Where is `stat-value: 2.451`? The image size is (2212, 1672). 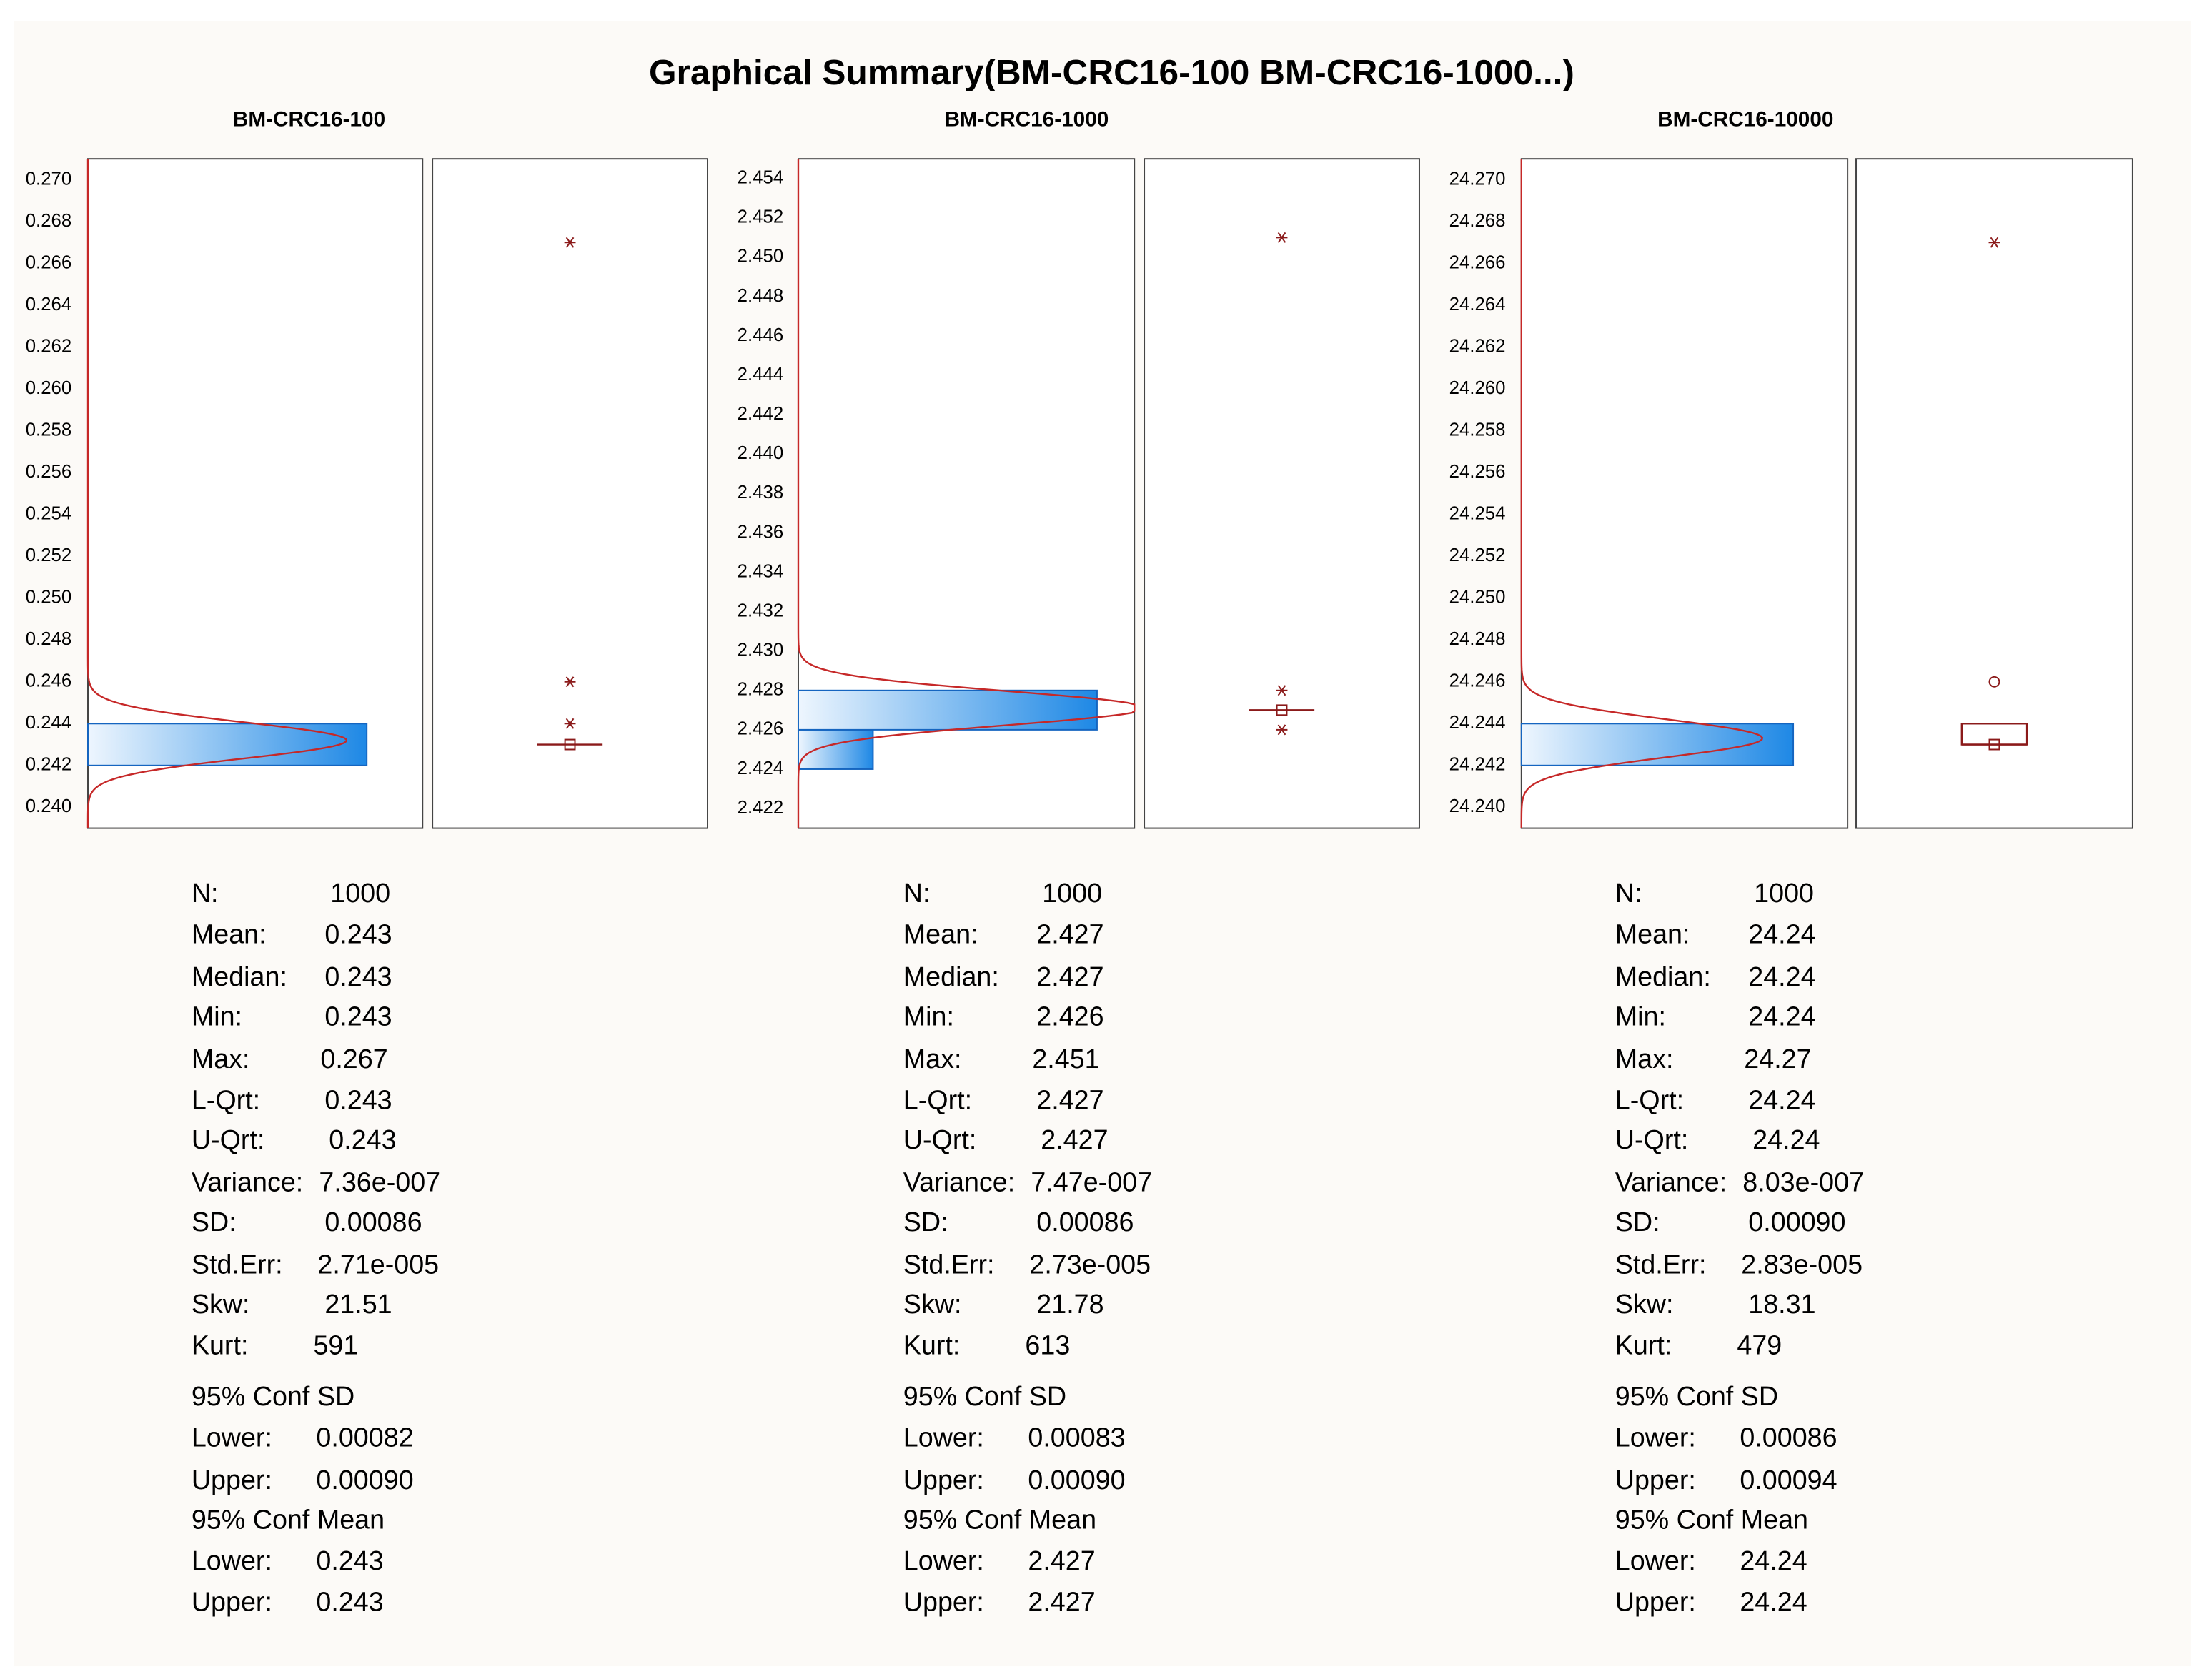 stat-value: 2.451 is located at coordinates (1065, 1059).